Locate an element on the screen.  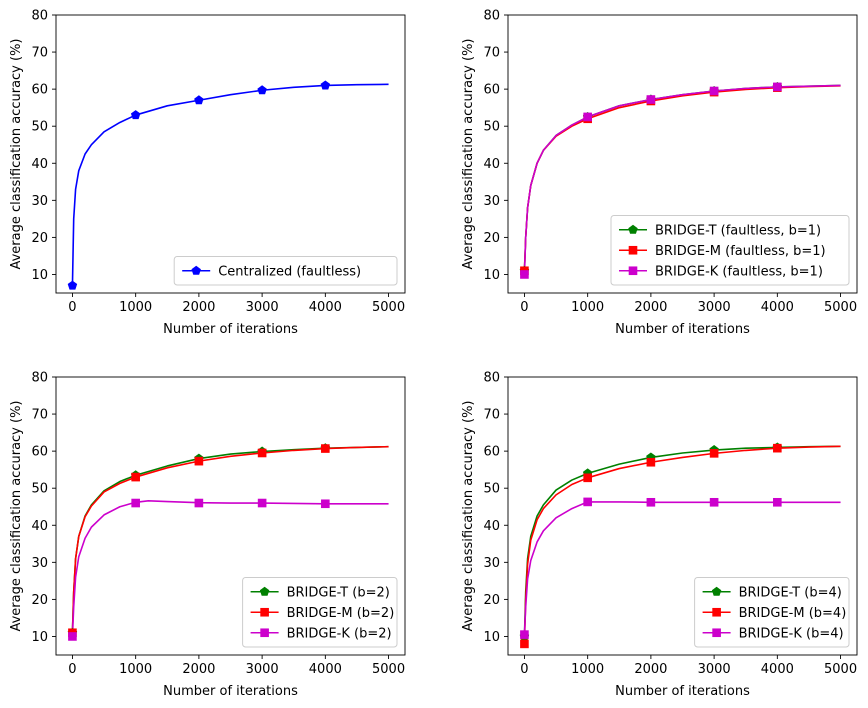
legend-item-bridge-t-b-4: BRIDGE-T (b=4) is located at coordinates (772, 592).